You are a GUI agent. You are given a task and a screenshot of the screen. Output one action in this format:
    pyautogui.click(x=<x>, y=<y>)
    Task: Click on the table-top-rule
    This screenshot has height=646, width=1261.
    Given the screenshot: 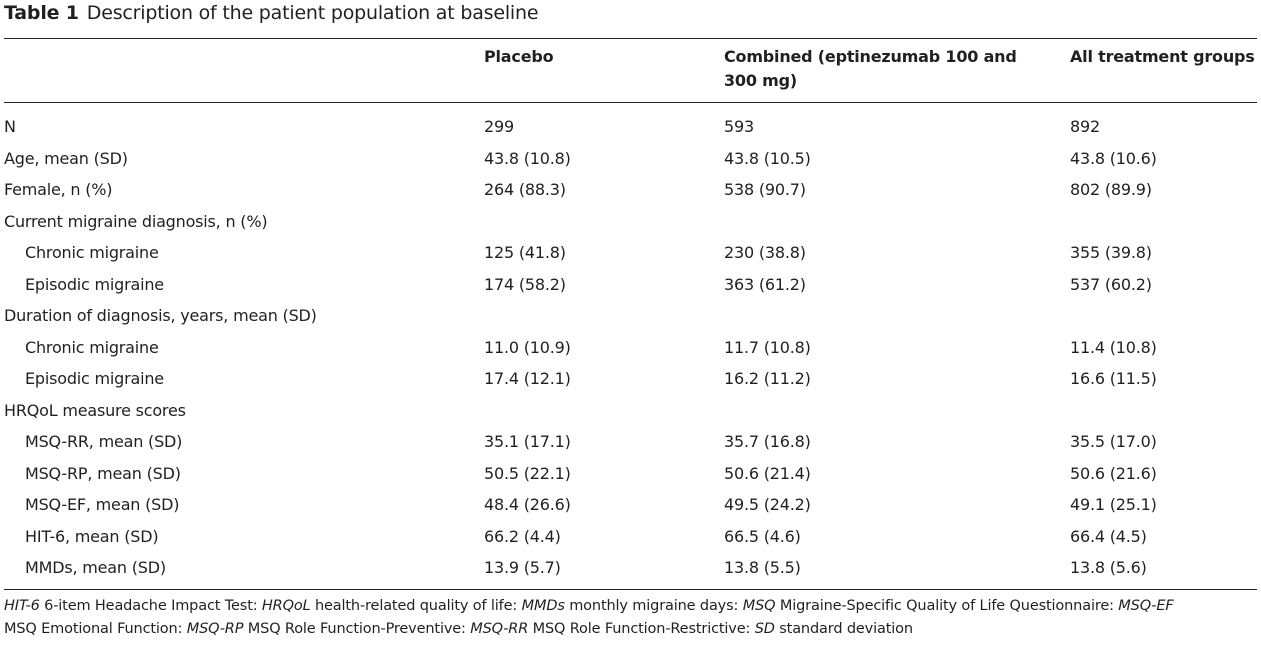 What is the action you would take?
    pyautogui.click(x=630, y=38)
    